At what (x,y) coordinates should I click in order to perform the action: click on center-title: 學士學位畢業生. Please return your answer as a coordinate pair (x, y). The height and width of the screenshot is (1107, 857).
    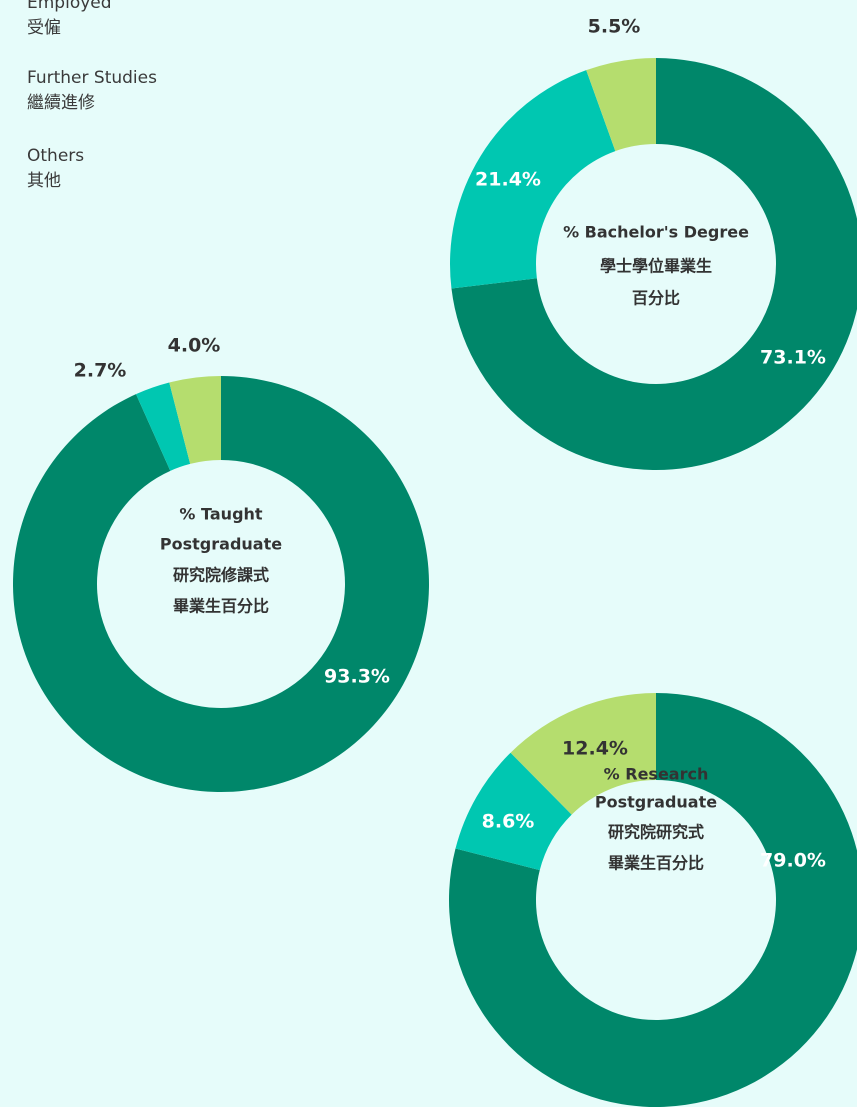
    Looking at the image, I should click on (656, 266).